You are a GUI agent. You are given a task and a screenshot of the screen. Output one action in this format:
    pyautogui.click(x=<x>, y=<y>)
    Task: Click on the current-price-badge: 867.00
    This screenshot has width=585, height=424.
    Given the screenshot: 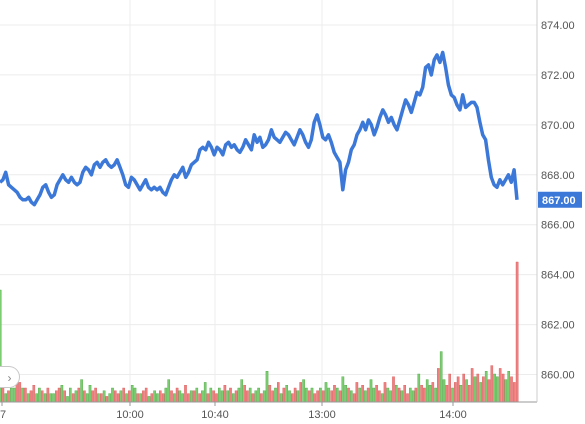 What is the action you would take?
    pyautogui.click(x=560, y=199)
    